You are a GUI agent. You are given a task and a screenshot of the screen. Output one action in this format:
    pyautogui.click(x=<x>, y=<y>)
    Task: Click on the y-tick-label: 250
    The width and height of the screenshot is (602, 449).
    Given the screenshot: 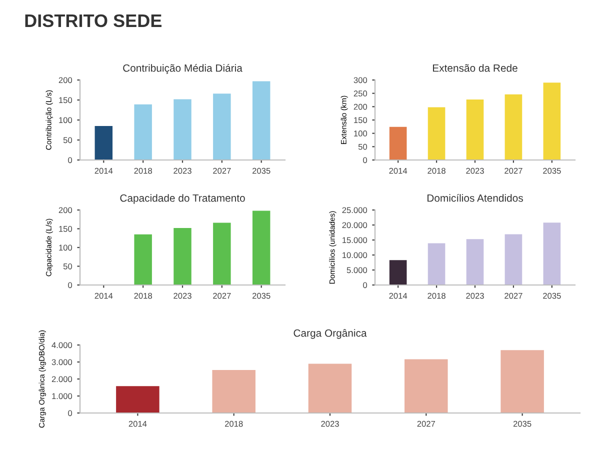 What is the action you would take?
    pyautogui.click(x=361, y=93)
    